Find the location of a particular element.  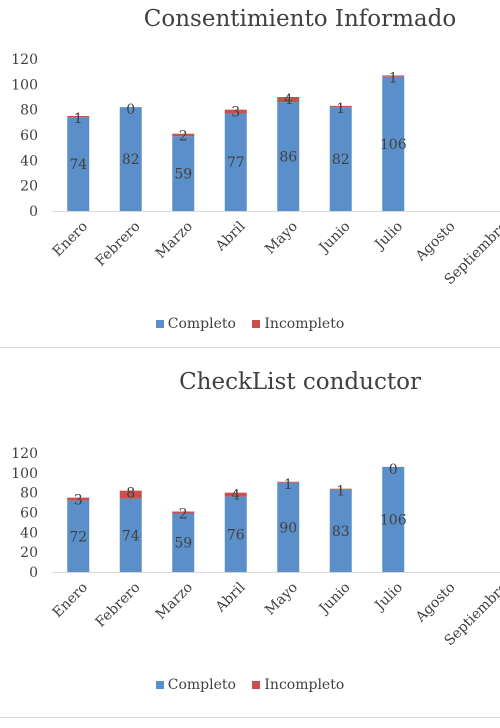

data-label-completo: 72 is located at coordinates (78, 537).